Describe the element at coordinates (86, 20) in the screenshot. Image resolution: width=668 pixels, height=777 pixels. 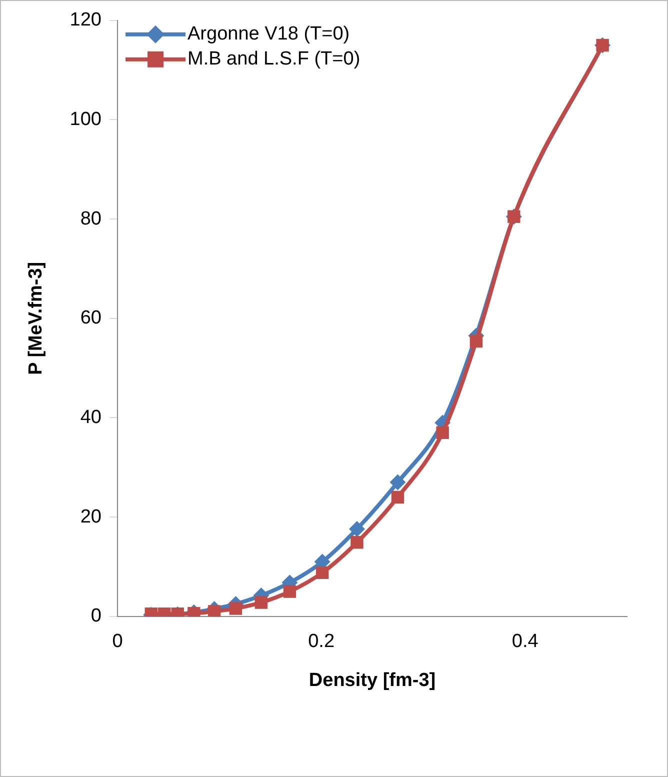
I see `y-tick-label: 120` at that location.